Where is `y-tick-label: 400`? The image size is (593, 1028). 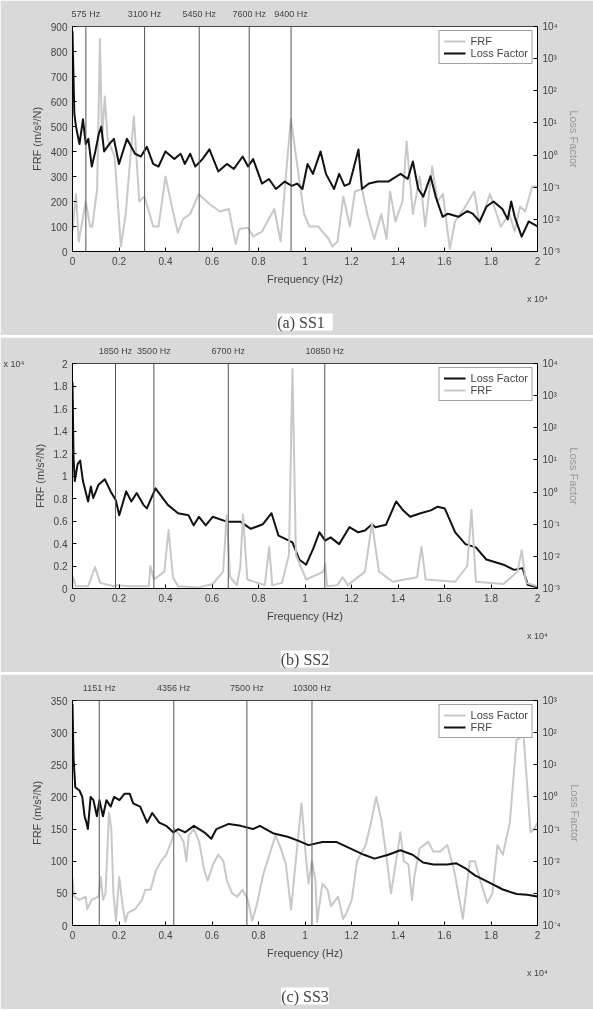
y-tick-label: 400 is located at coordinates (59, 152).